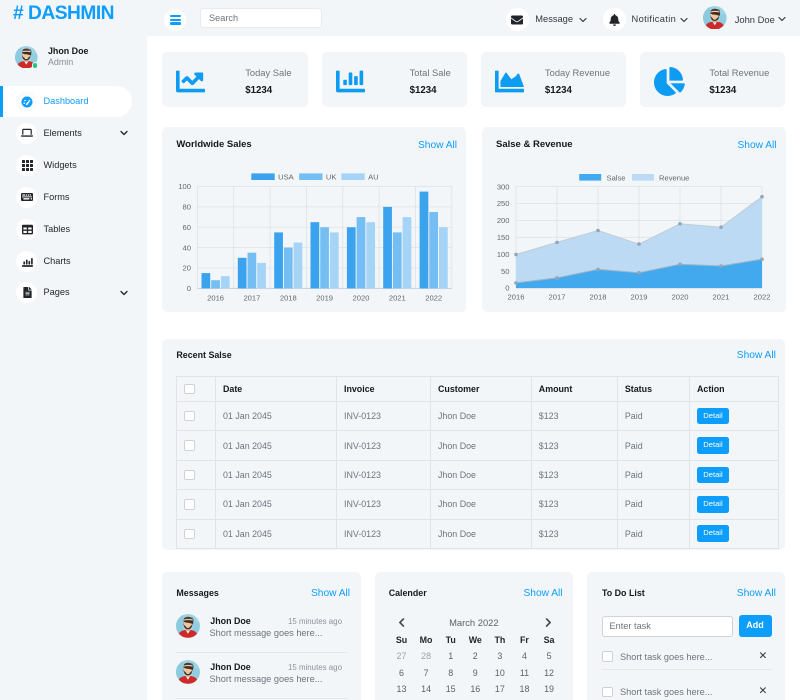  Describe the element at coordinates (674, 177) in the screenshot. I see `svg-text: Revenue` at that location.